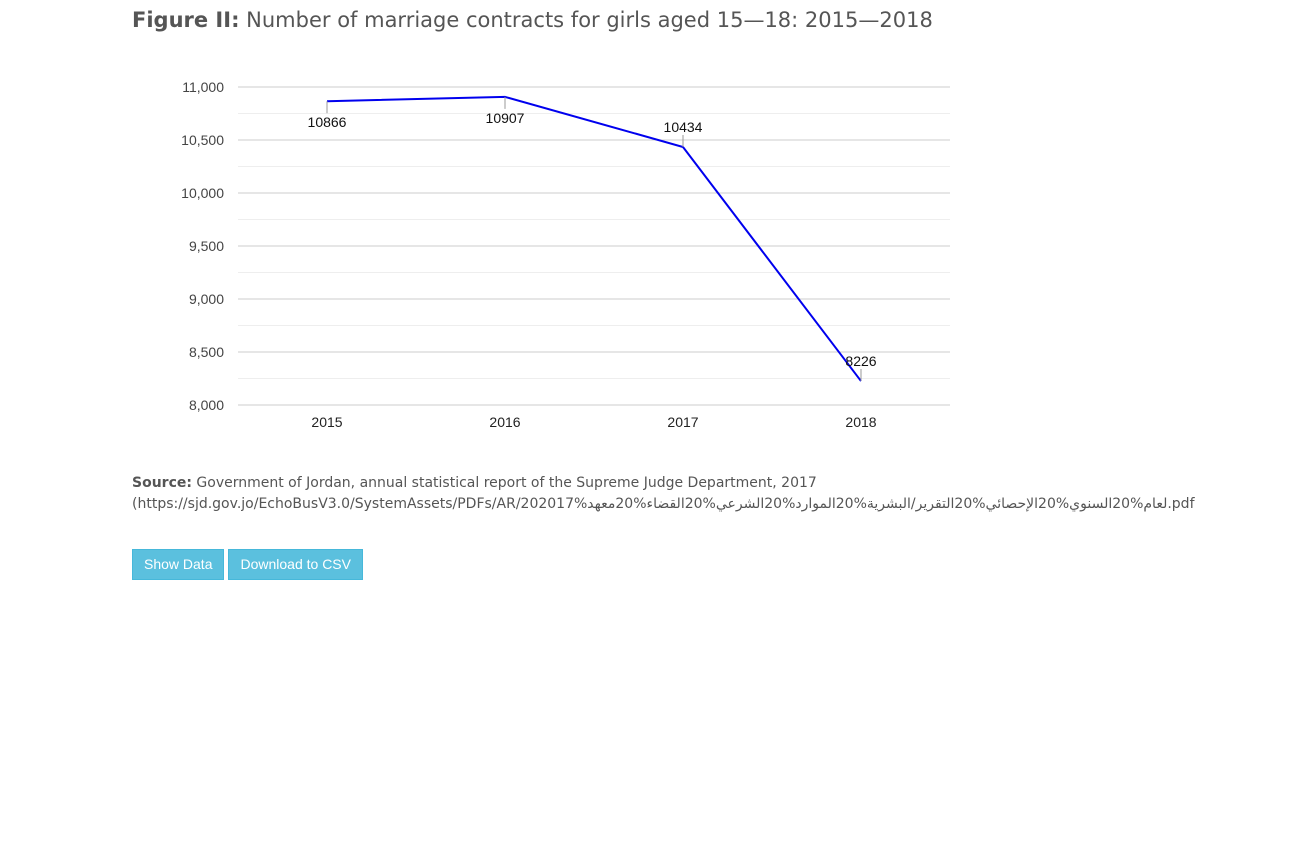 This screenshot has height=843, width=1295. Describe the element at coordinates (327, 122) in the screenshot. I see `data-label: 10866` at that location.